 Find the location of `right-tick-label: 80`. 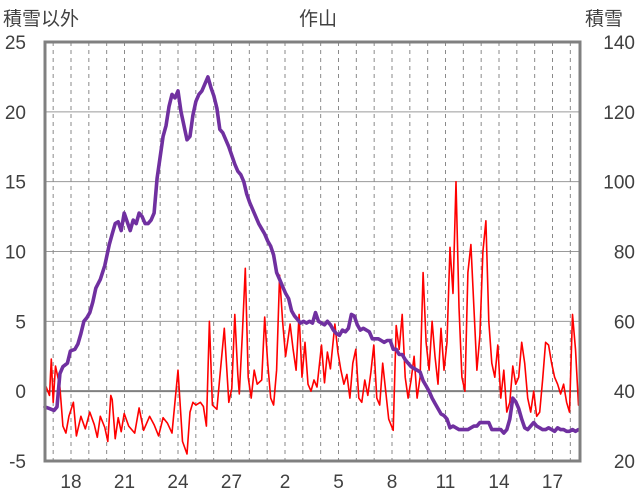

right-tick-label: 80 is located at coordinates (624, 253).